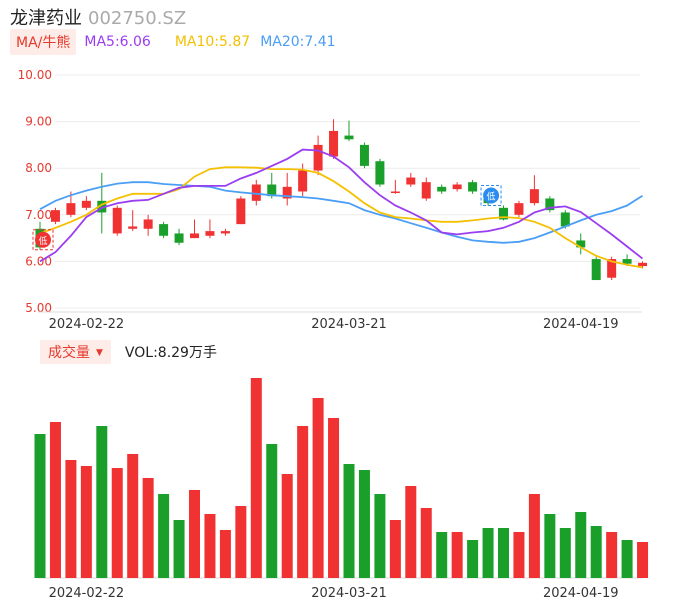 The width and height of the screenshot is (686, 606). What do you see at coordinates (212, 42) in the screenshot?
I see `ma10-label: MA10:5.87` at bounding box center [212, 42].